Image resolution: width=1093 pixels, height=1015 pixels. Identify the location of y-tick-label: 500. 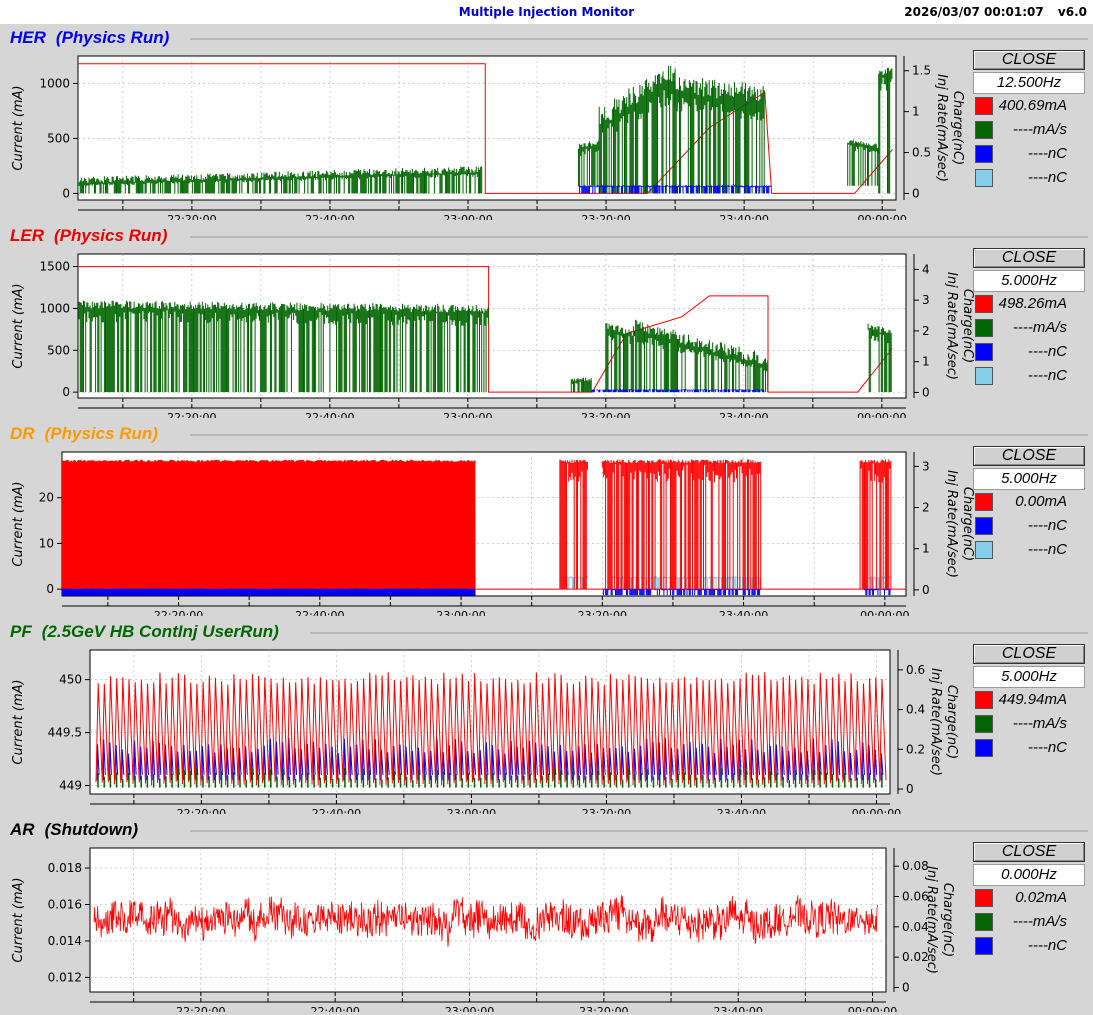
(58, 138).